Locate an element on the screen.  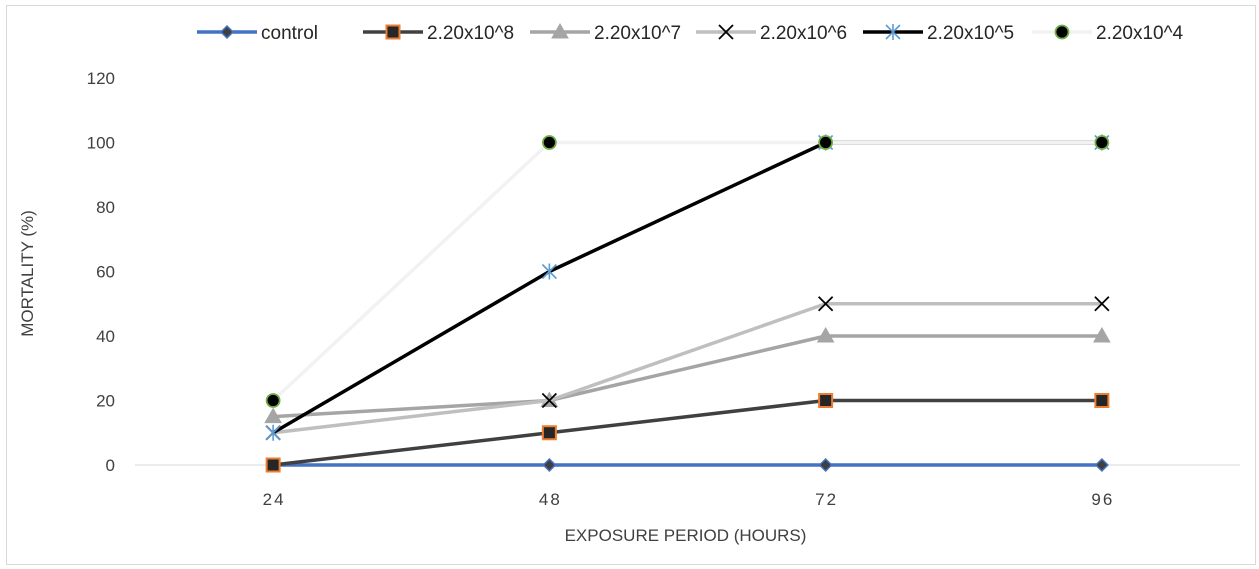
legend-item: 2.20x10^4 is located at coordinates (1108, 33).